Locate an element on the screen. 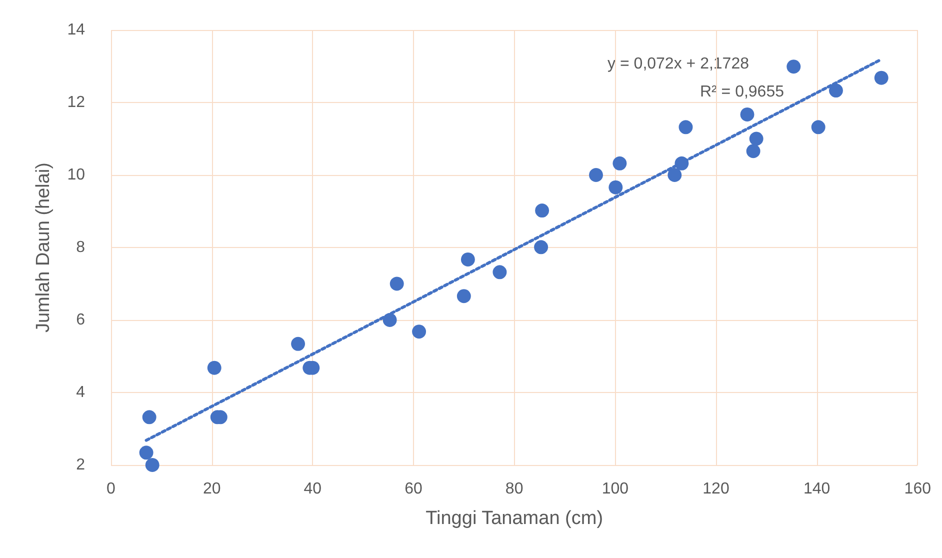  x-tick-label: 160 is located at coordinates (918, 489).